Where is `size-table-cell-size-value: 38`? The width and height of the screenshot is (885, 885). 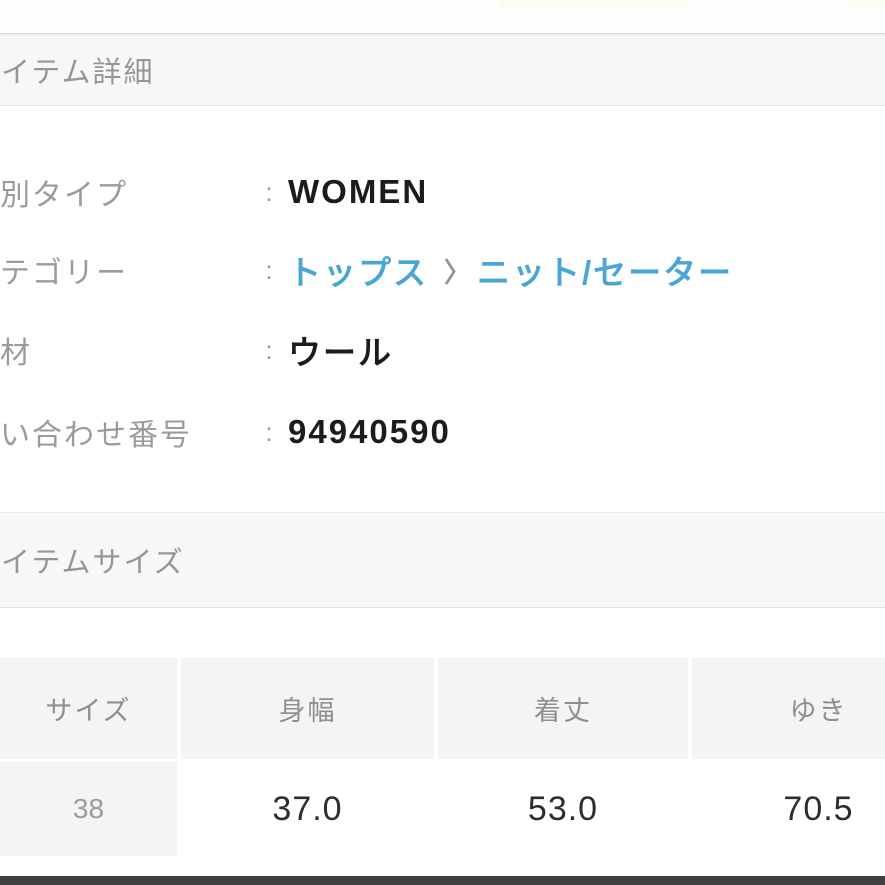 size-table-cell-size-value: 38 is located at coordinates (88, 809).